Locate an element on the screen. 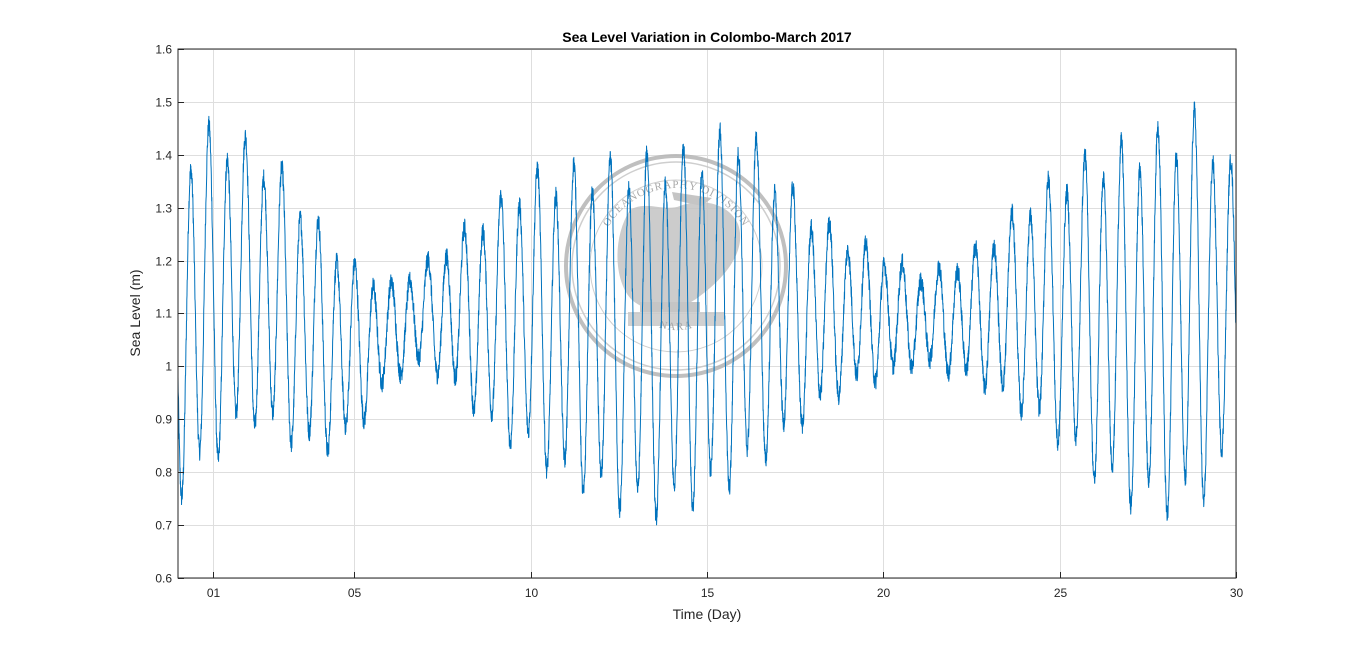  y-tick-label: 1.5 is located at coordinates (163, 103).